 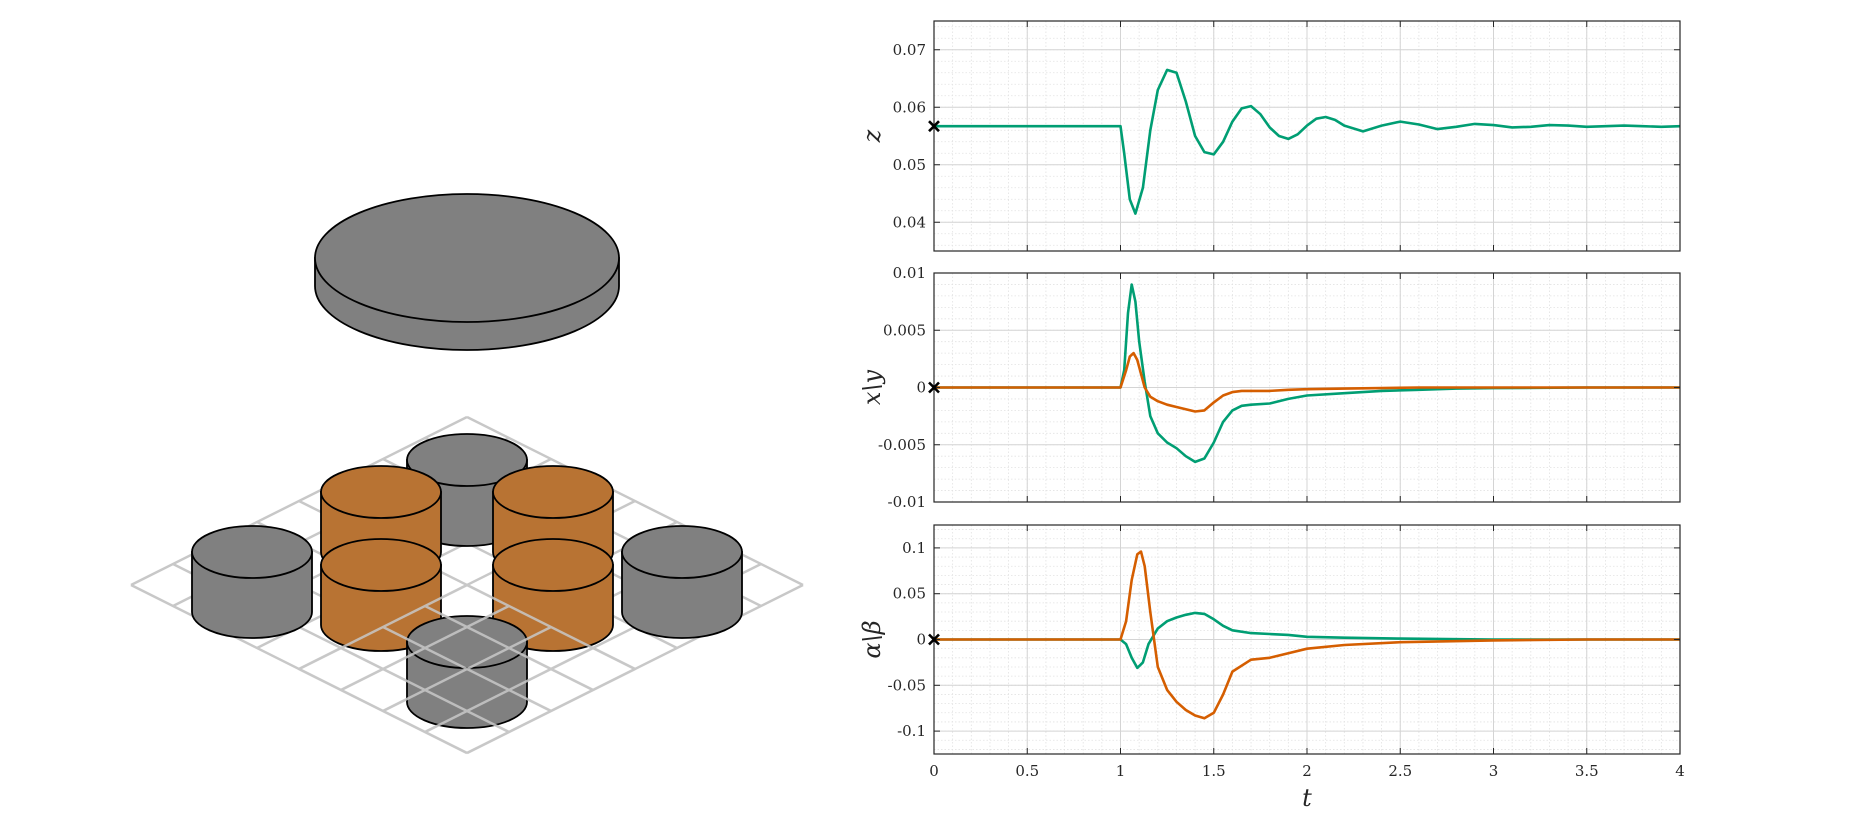 I want to click on y-tick-label: 0.01, so click(x=909, y=273).